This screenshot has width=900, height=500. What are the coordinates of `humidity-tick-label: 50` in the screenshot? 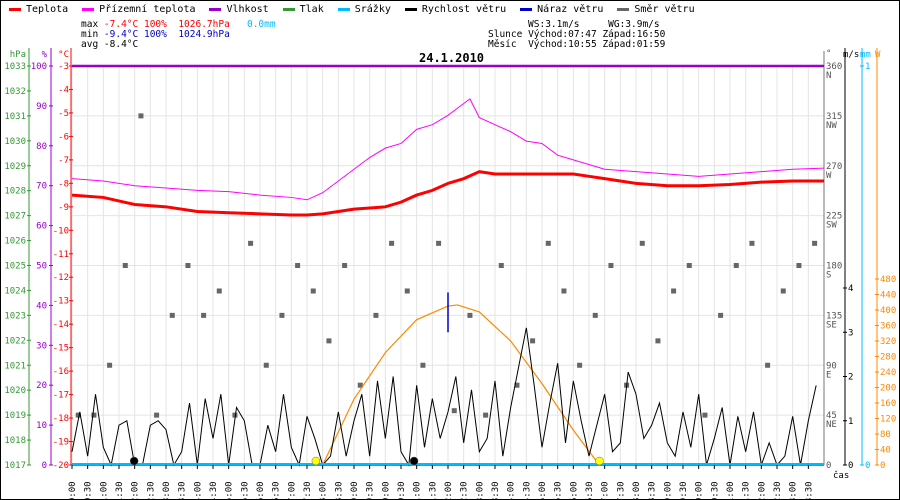 It's located at (41, 267).